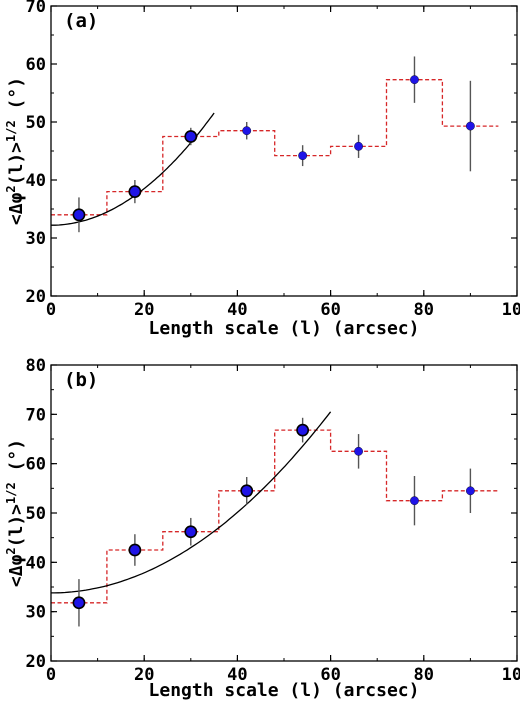 The height and width of the screenshot is (701, 520). Describe the element at coordinates (81, 380) in the screenshot. I see `panel-label: (b)` at that location.